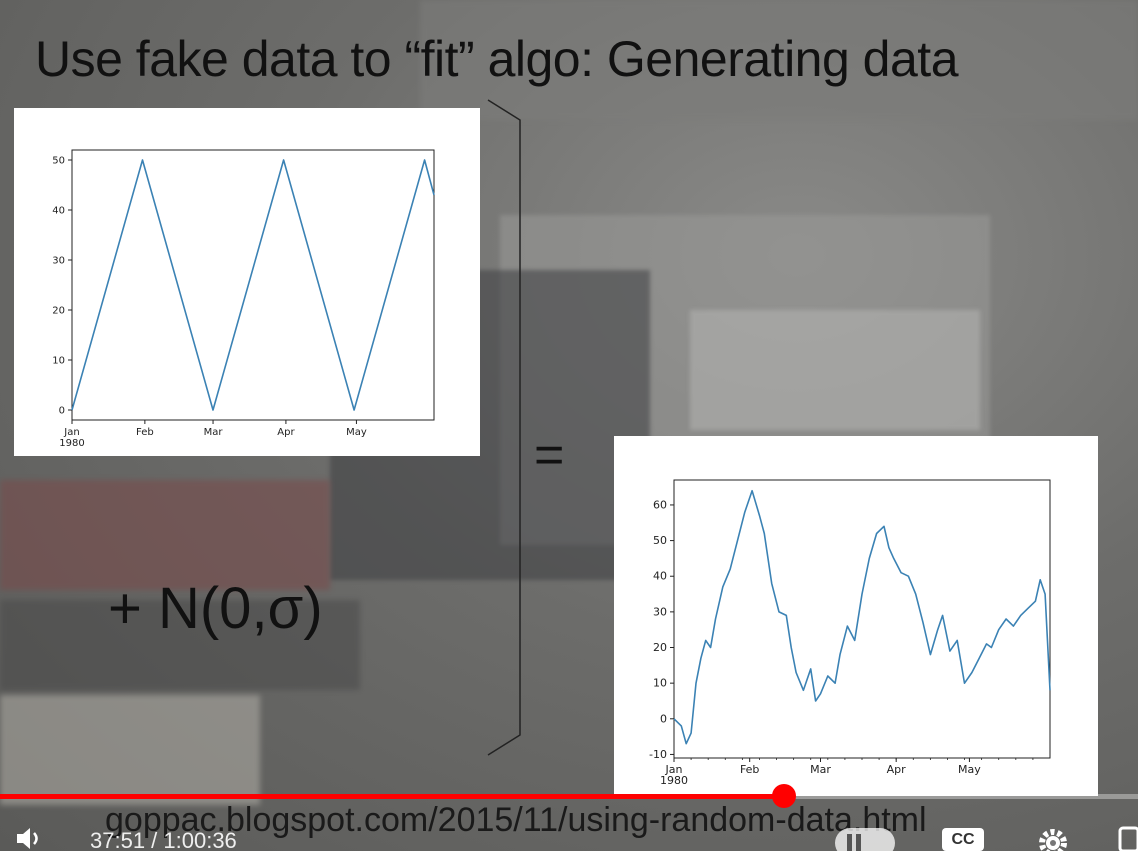 The height and width of the screenshot is (851, 1138). I want to click on progress-scrubber-handle, so click(784, 796).